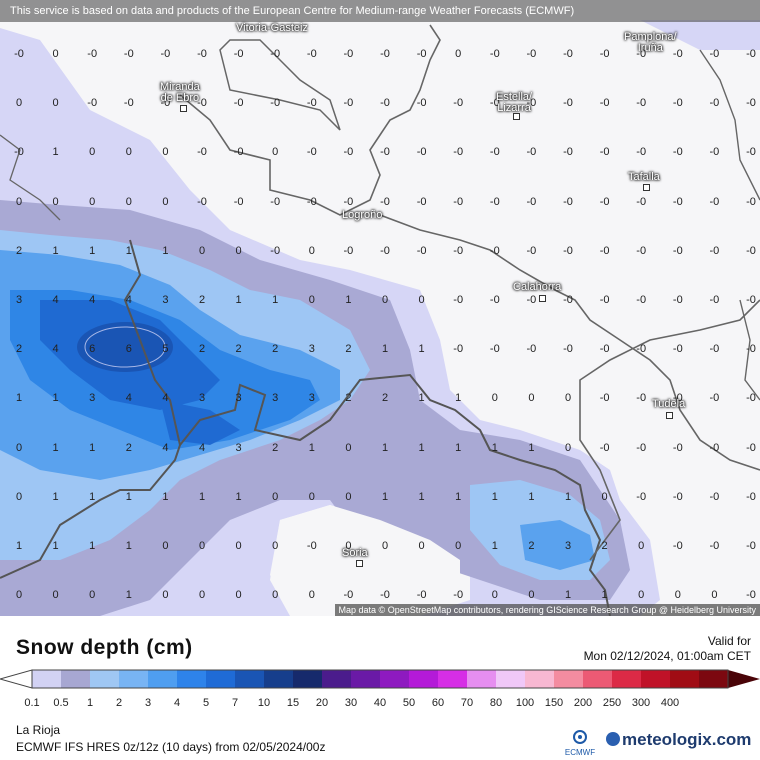 The width and height of the screenshot is (760, 760). What do you see at coordinates (200, 422) in the screenshot?
I see `snow-shade-4b` at bounding box center [200, 422].